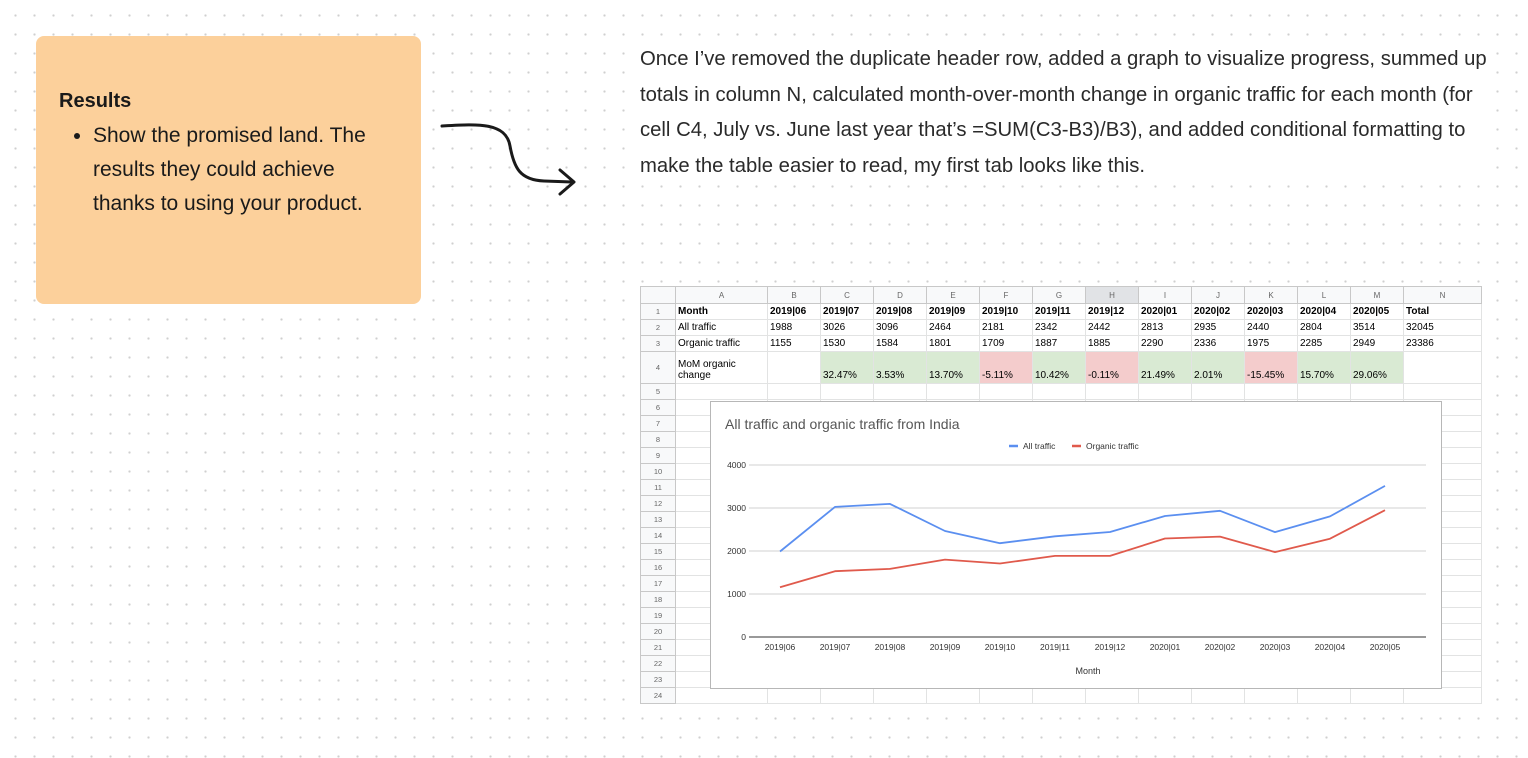  Describe the element at coordinates (794, 343) in the screenshot. I see `sheet-cell: 1155` at that location.